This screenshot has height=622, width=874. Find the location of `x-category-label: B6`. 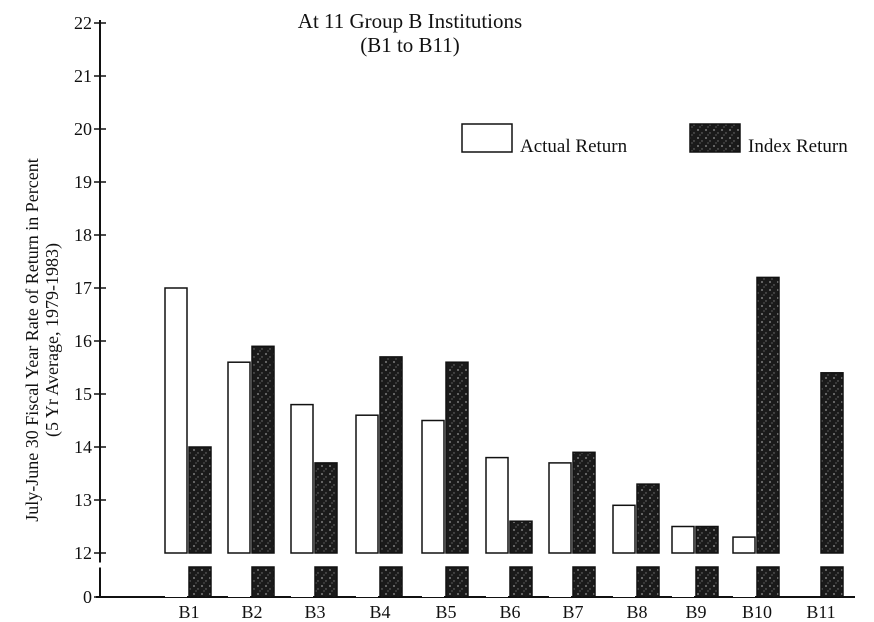

x-category-label: B6 is located at coordinates (509, 612).